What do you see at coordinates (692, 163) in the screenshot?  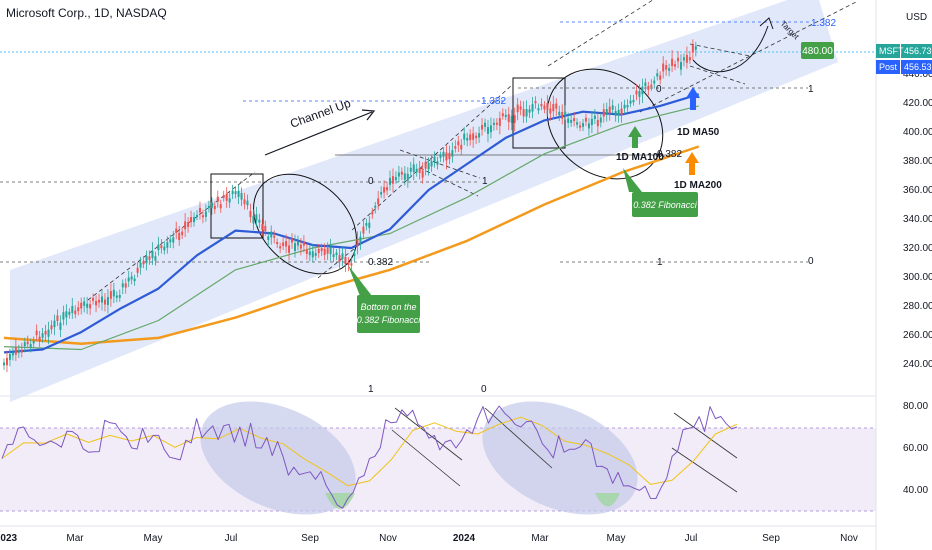 I see `ma200-arrow-icon` at bounding box center [692, 163].